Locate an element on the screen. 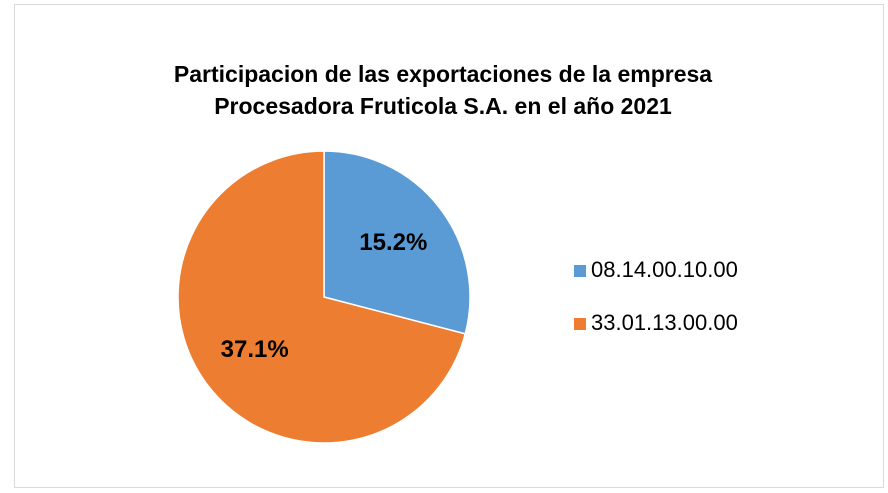  legend-label: 08.14.00.10.00 is located at coordinates (664, 269).